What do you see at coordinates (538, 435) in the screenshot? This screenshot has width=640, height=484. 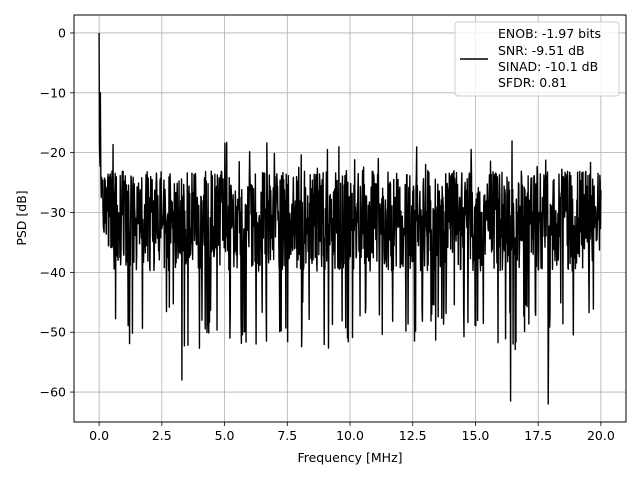 I see `x-tick-label: 17.5` at bounding box center [538, 435].